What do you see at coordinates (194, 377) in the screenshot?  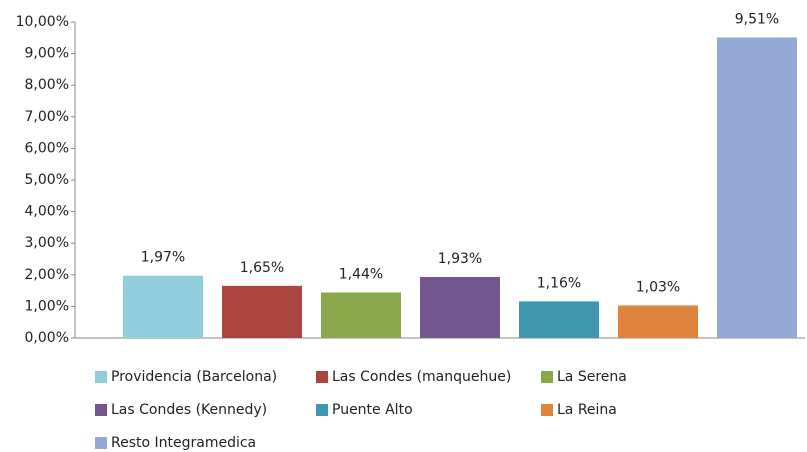 I see `legend-label: Providencia (Barcelona)` at bounding box center [194, 377].